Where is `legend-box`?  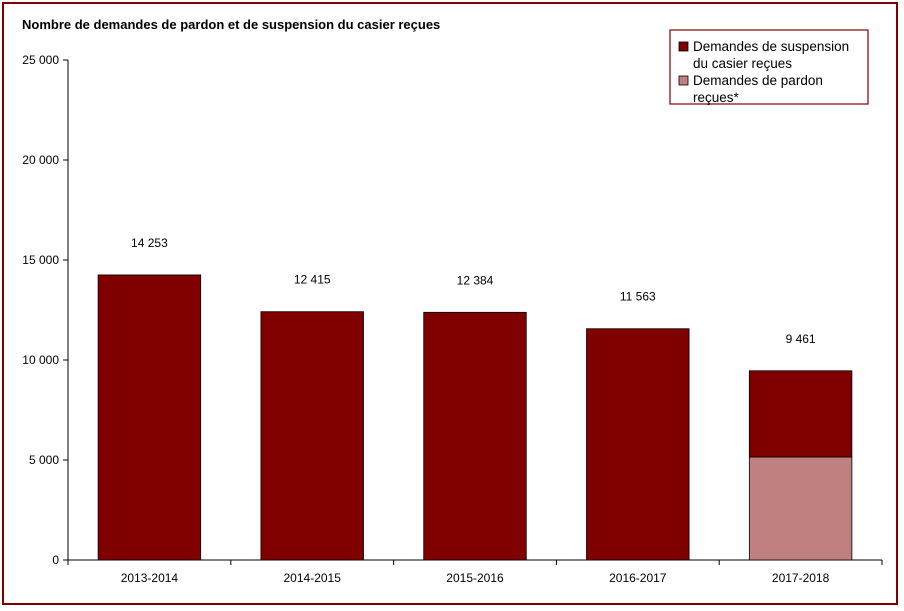
legend-box is located at coordinates (769, 67).